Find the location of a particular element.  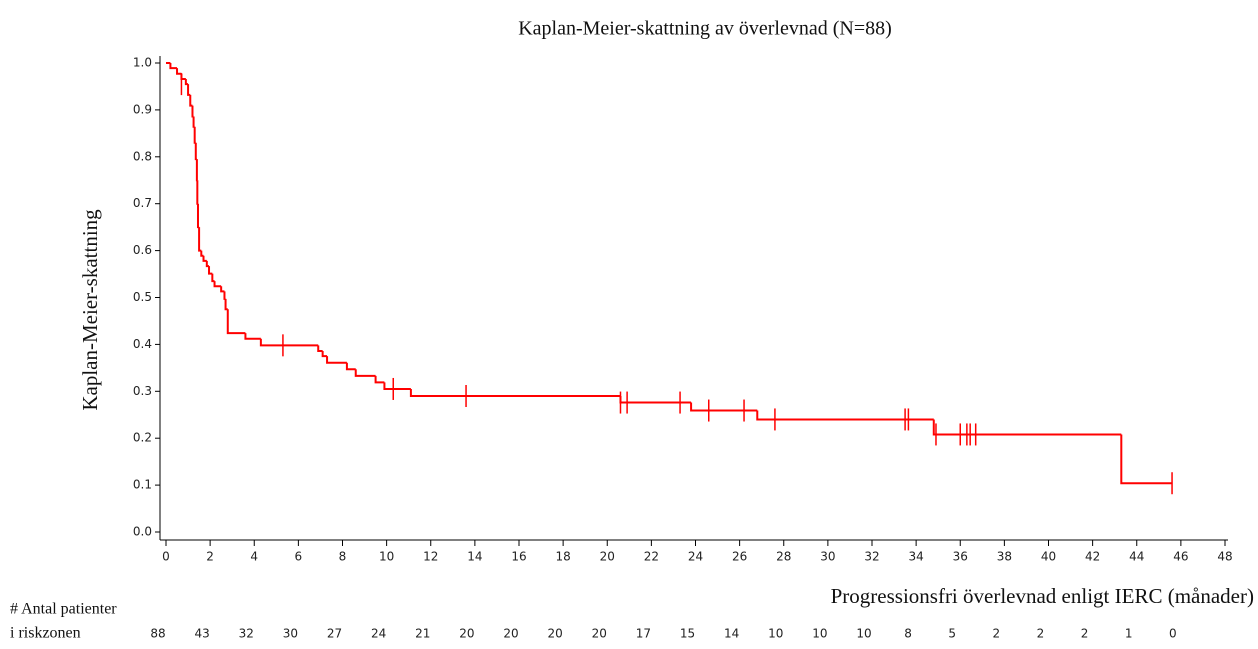

x-tick-label: 6 is located at coordinates (299, 557).